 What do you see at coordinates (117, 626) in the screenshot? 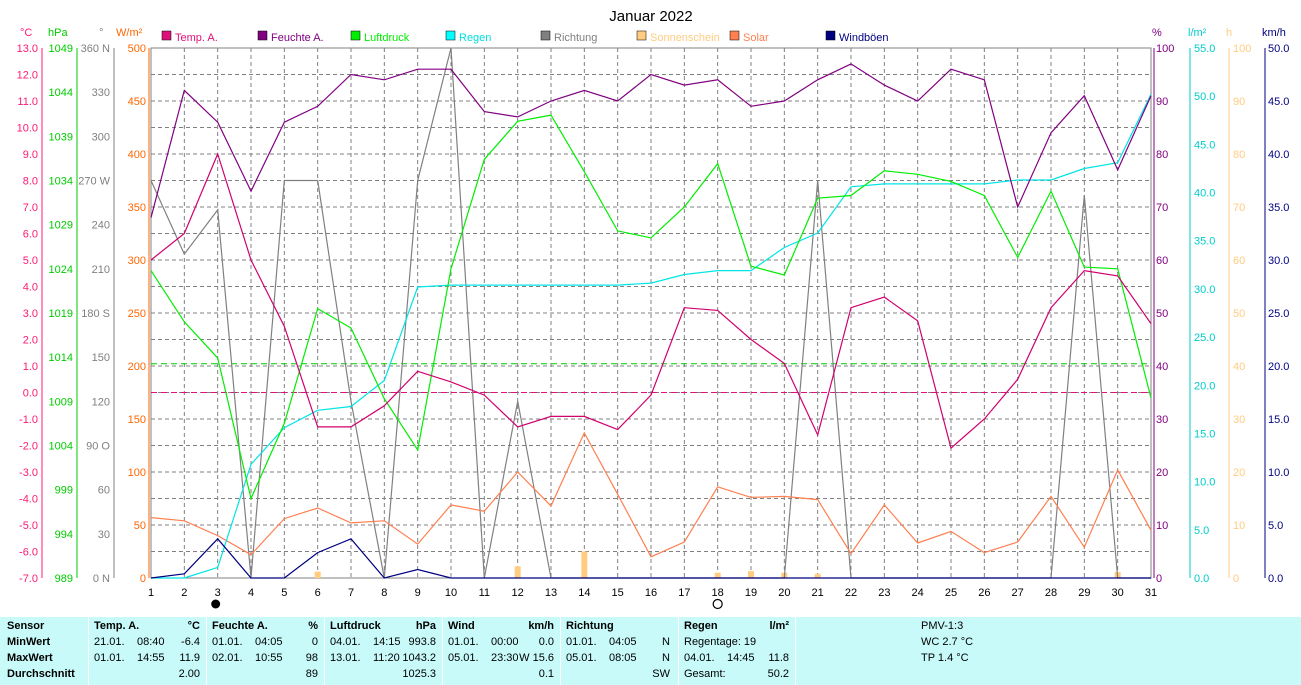
I see `stats-temp-title: Temp. A.` at bounding box center [117, 626].